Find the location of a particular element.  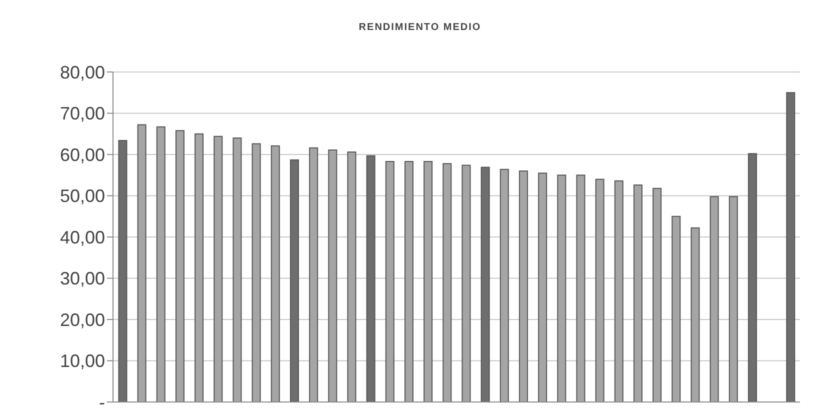

y-tick-label: 60,00 is located at coordinates (82, 154).